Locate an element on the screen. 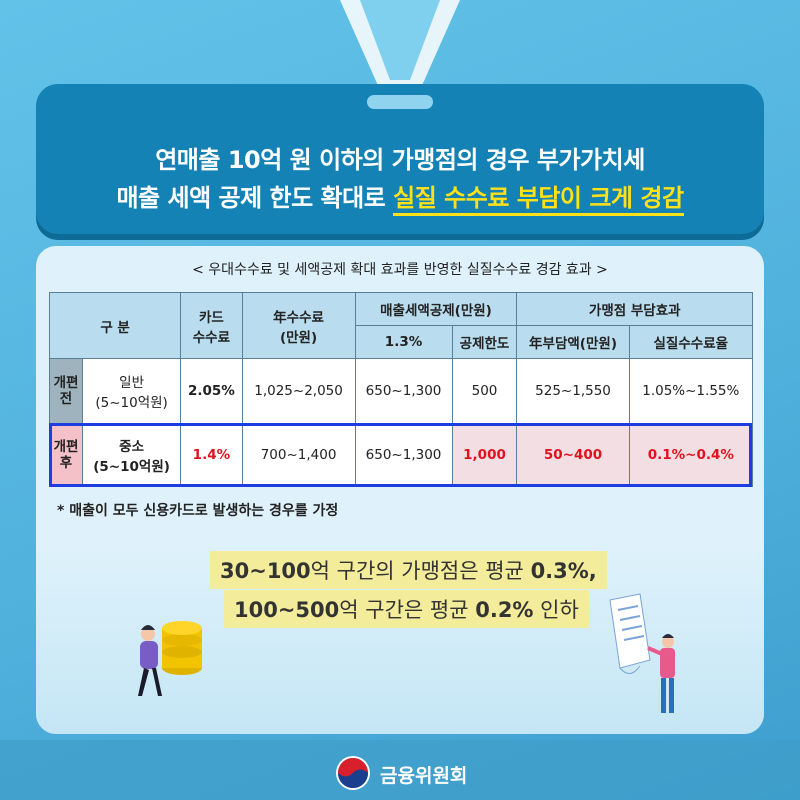  cell-annual-fee: 700~1,400 is located at coordinates (298, 455).